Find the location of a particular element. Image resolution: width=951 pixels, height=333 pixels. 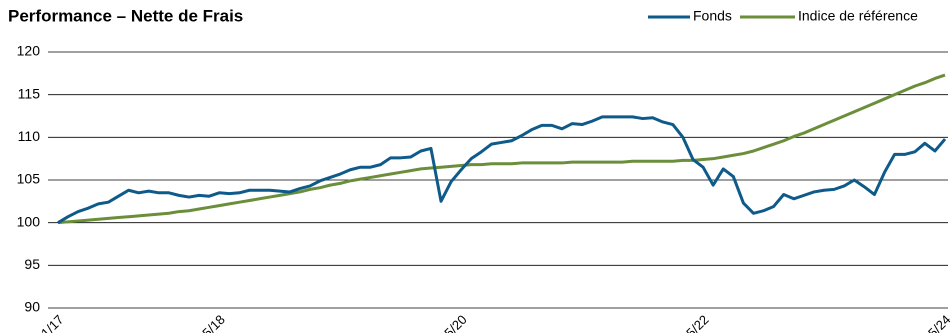

legend-label: Fonds is located at coordinates (712, 16).